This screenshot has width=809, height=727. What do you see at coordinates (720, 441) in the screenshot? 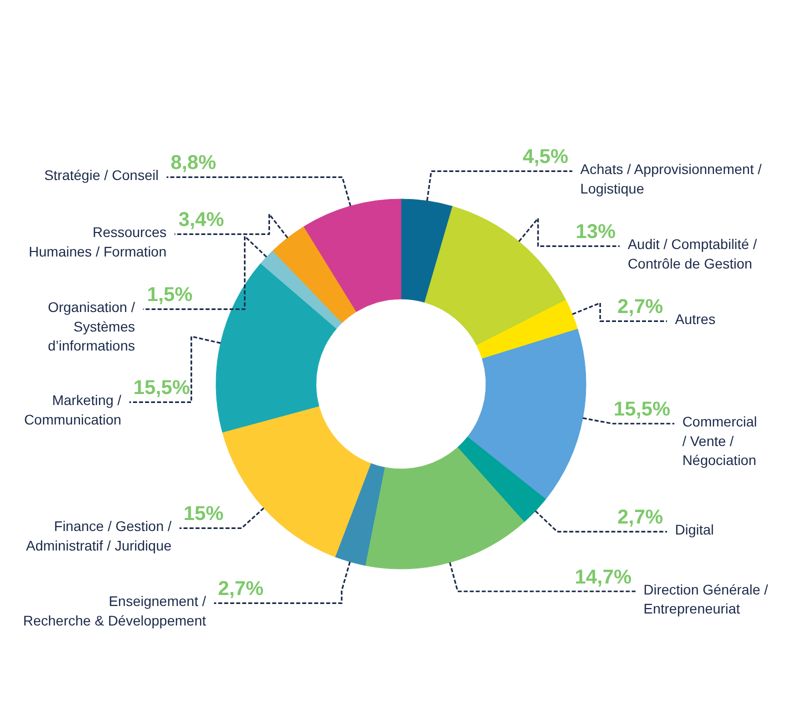
I see `slice-label: Commercial / Vente / Négociation` at bounding box center [720, 441].